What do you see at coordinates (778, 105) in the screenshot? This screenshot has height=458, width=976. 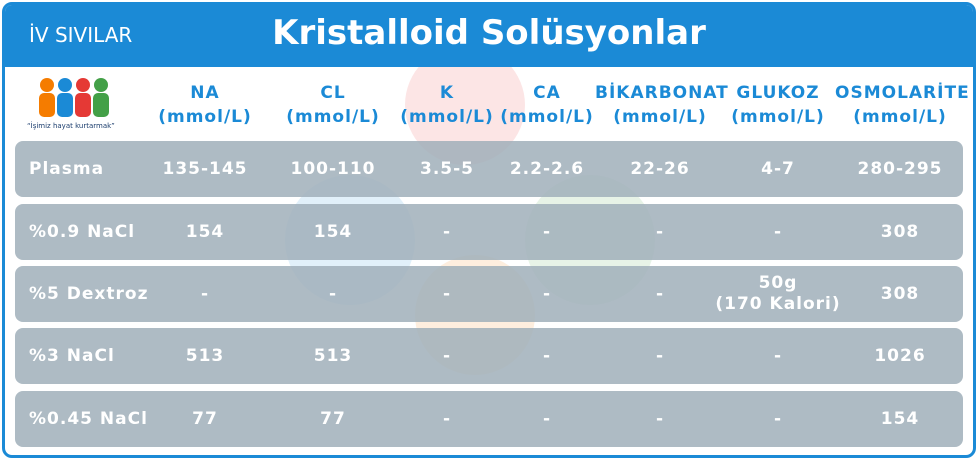 I see `column-header: GLUKOZ (mmol/L)` at bounding box center [778, 105].